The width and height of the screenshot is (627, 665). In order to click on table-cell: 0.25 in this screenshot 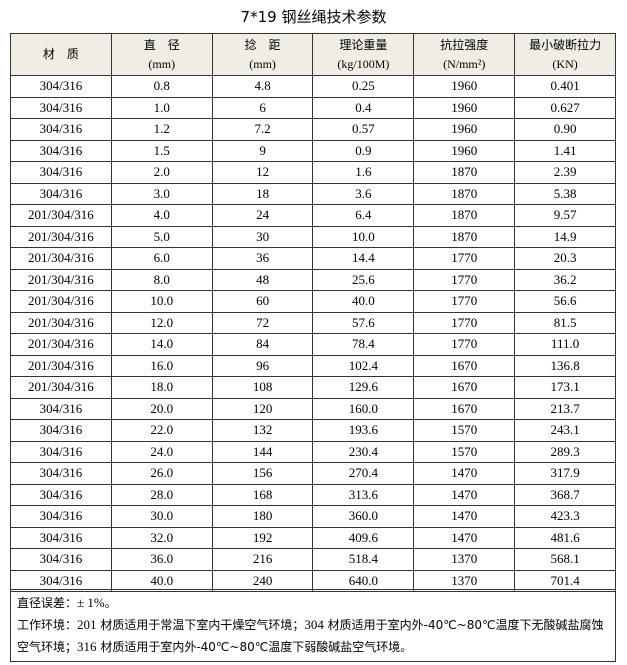, I will do `click(363, 86)`.